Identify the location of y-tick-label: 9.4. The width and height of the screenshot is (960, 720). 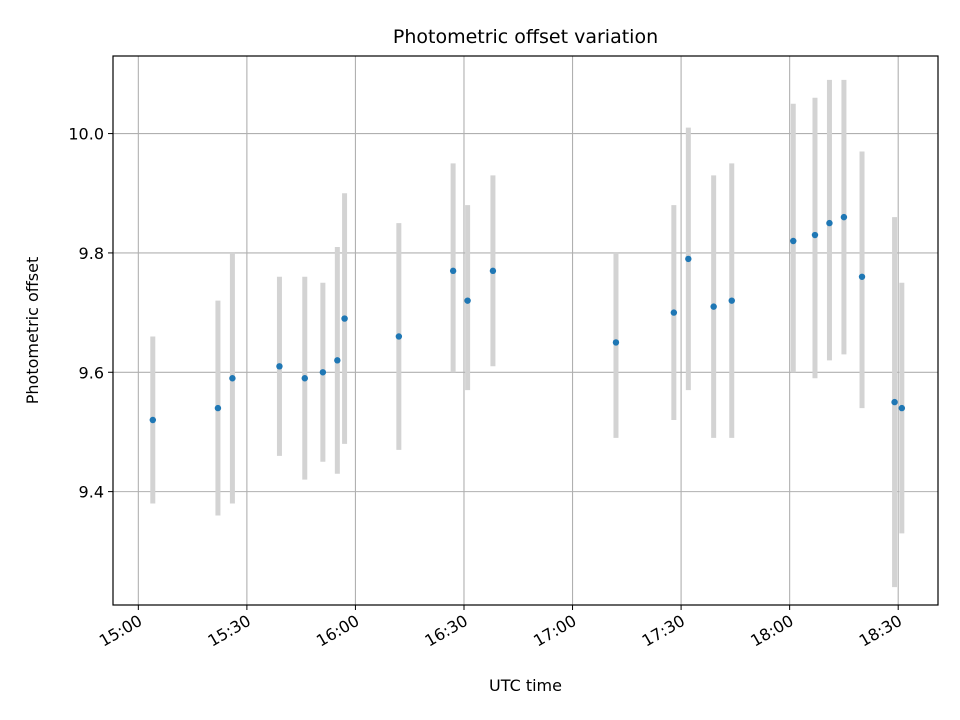
(91, 492).